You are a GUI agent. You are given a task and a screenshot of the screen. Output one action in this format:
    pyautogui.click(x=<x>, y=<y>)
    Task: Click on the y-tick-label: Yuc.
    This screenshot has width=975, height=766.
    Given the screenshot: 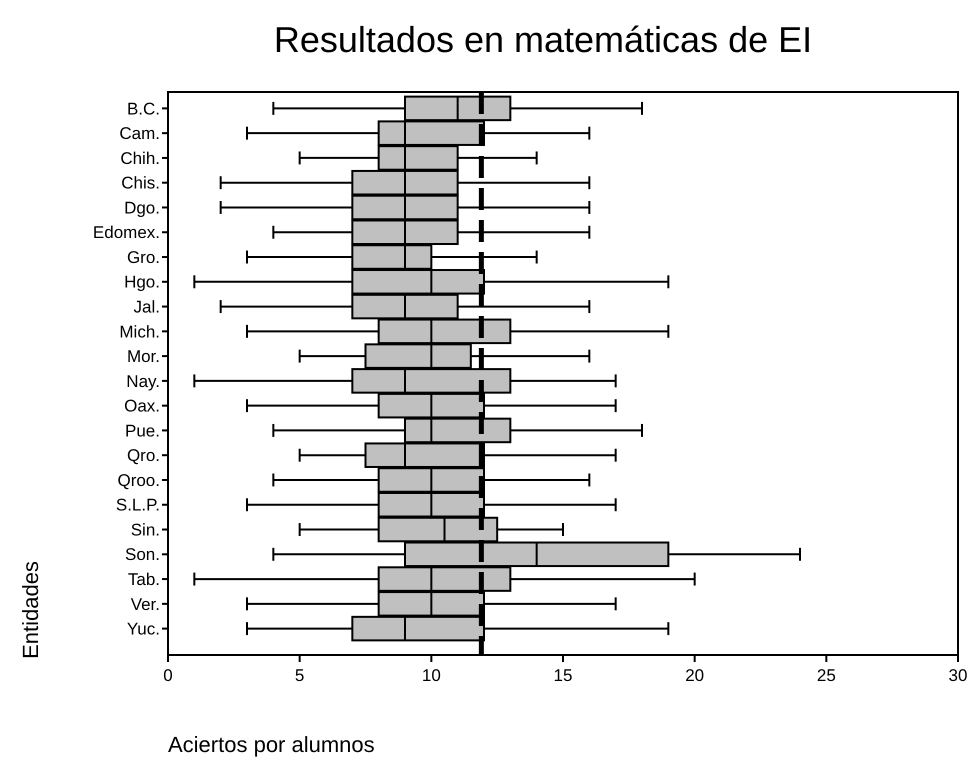 What is the action you would take?
    pyautogui.click(x=143, y=629)
    